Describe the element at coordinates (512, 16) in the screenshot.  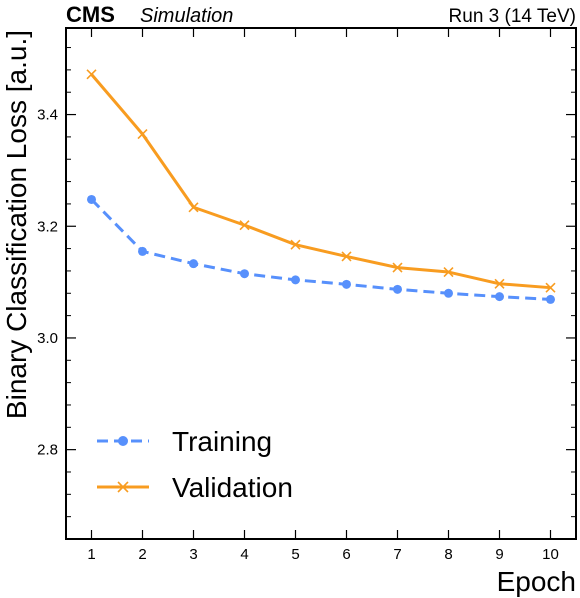
I see `run-info-label: Run 3 (14 TeV)` at that location.